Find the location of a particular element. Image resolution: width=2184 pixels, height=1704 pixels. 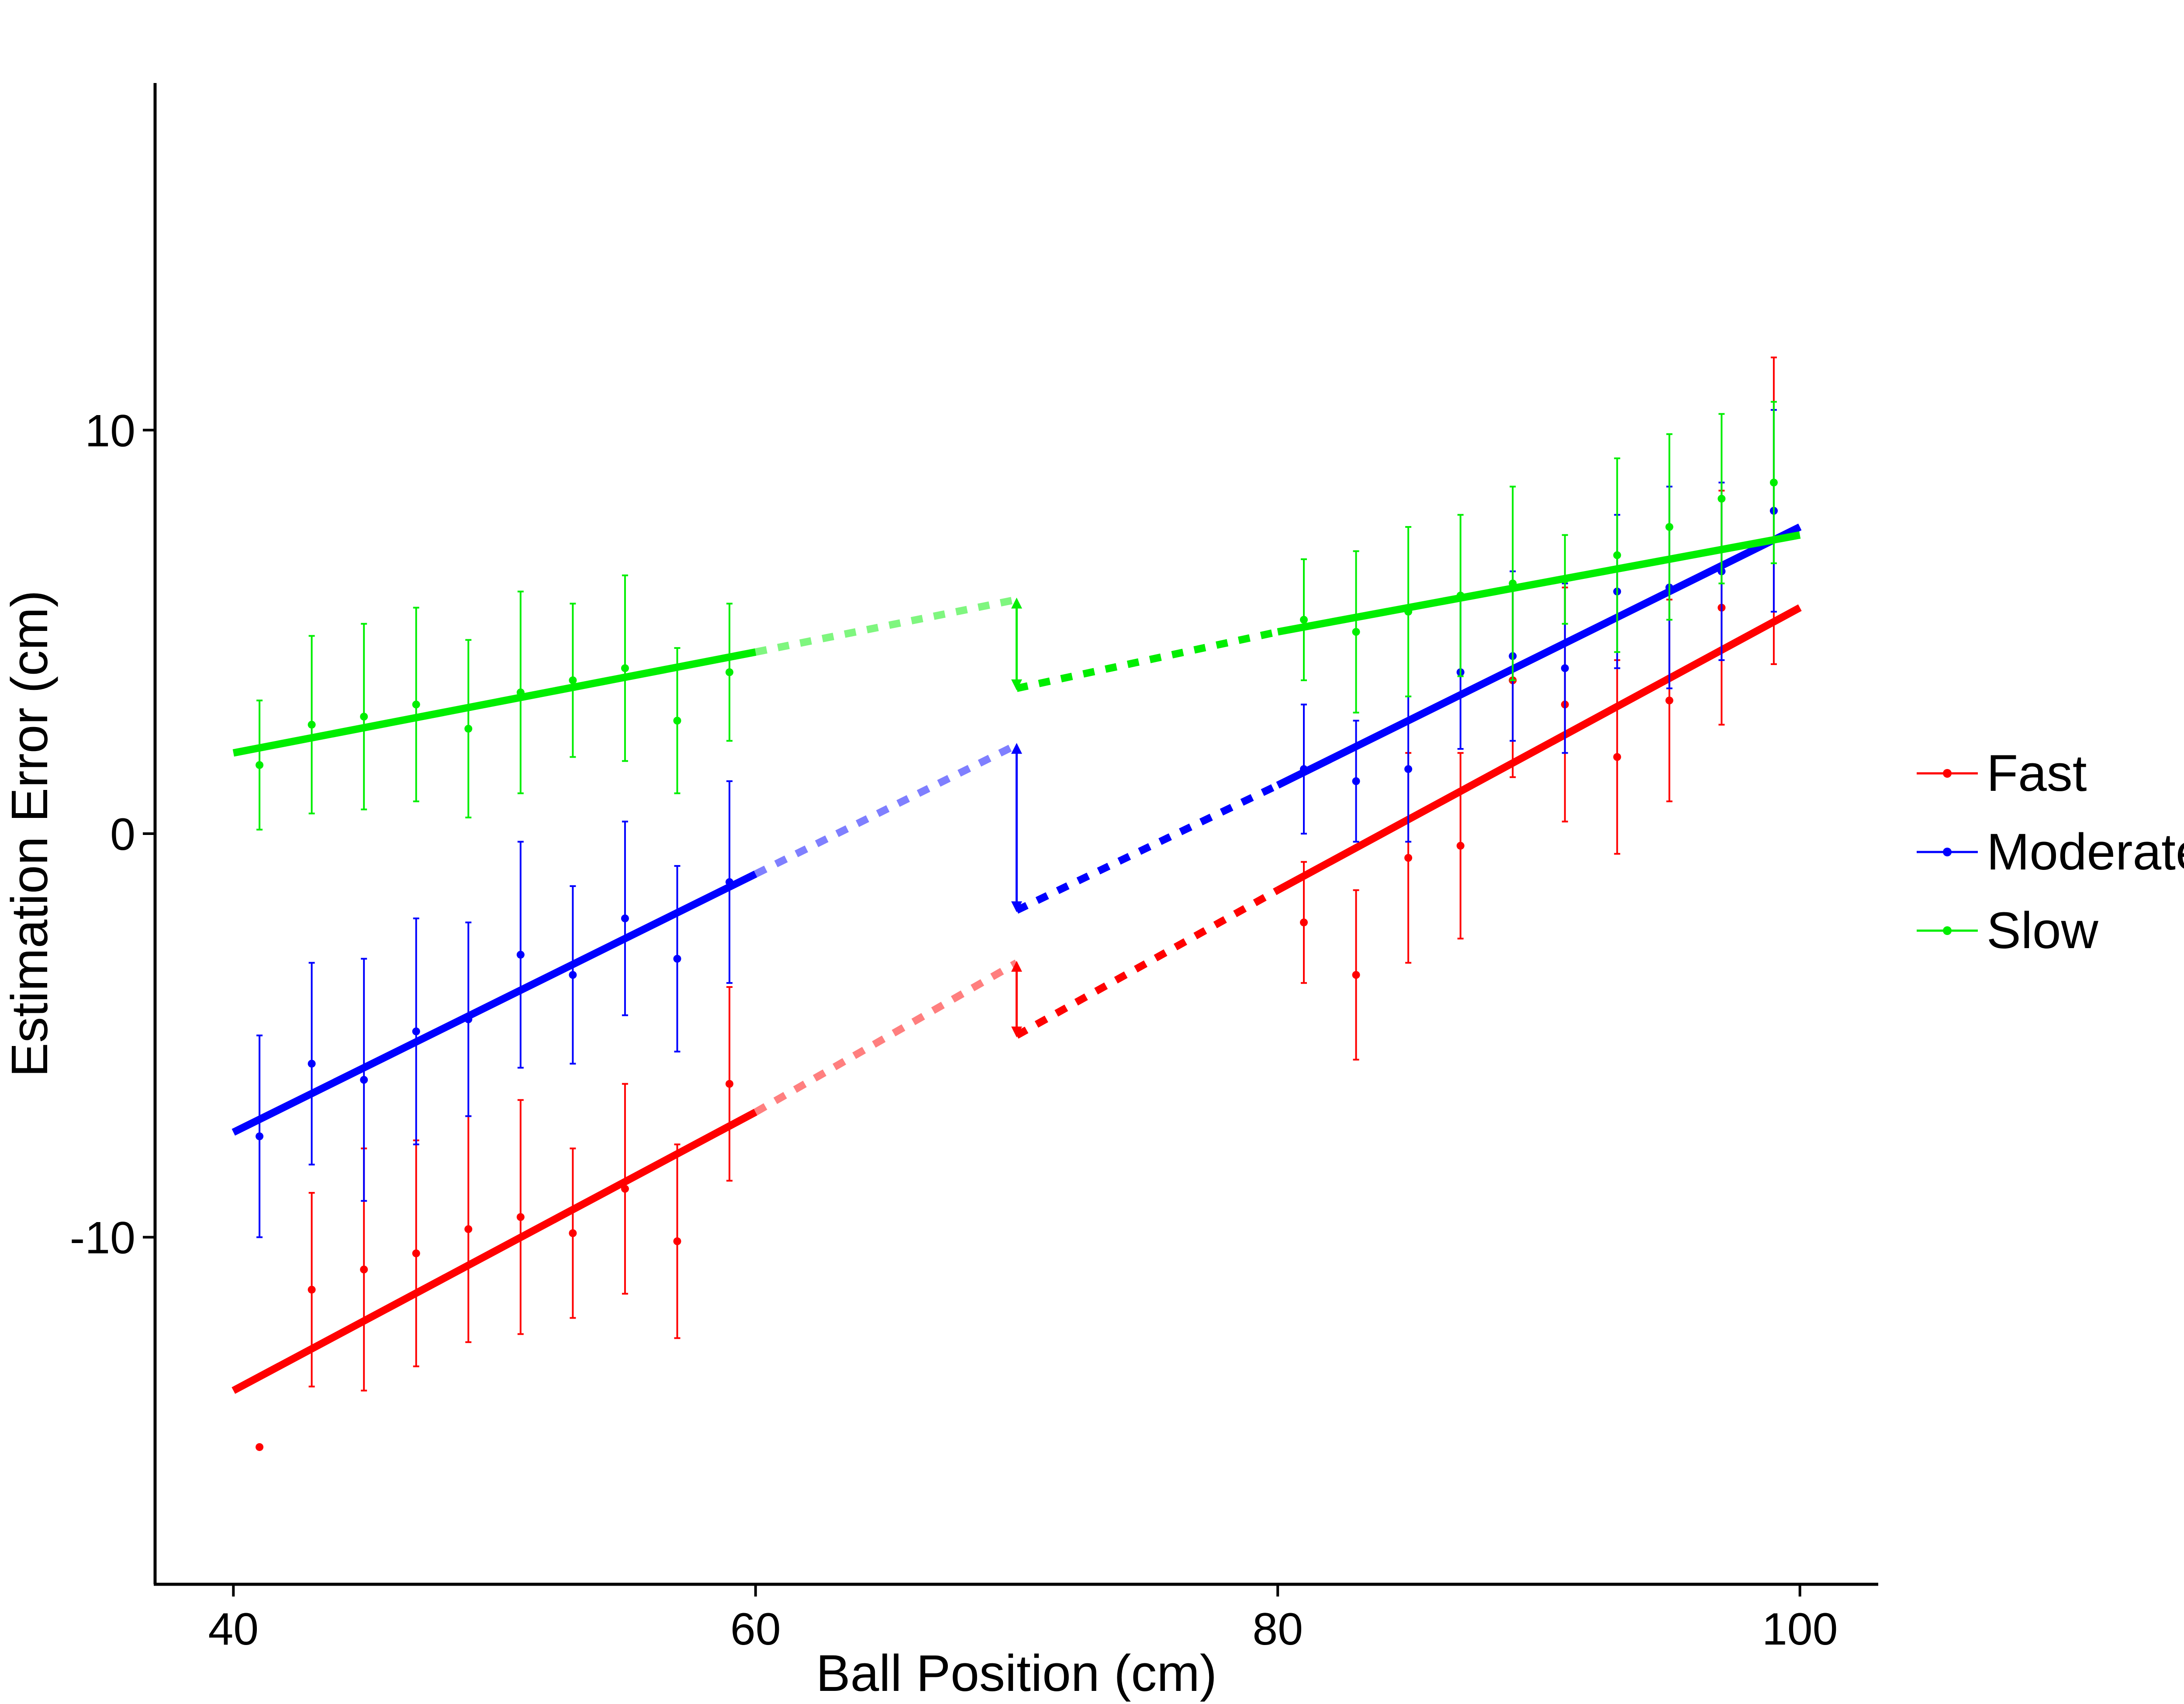

legend-item-slow: Slow is located at coordinates (2008, 930).